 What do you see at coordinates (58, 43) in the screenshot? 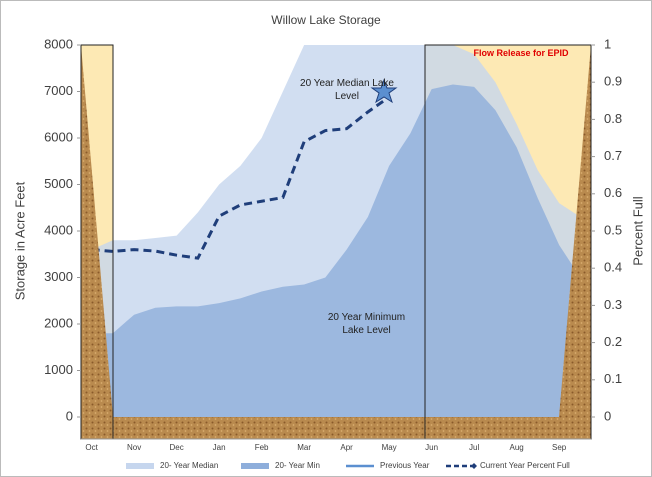
I see `y-tick-label: 8000` at bounding box center [58, 43].